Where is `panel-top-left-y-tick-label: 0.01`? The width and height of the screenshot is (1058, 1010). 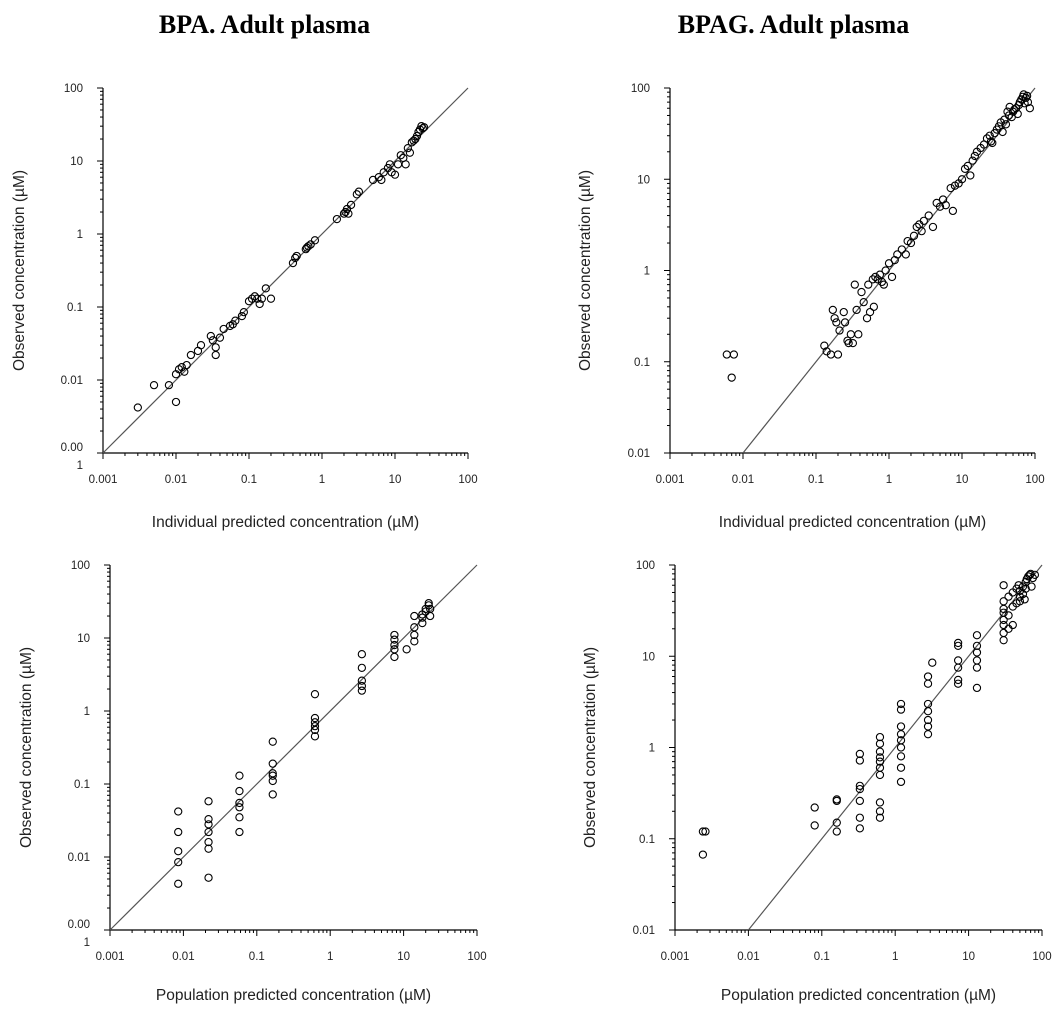
panel-top-left-y-tick-label: 0.01 is located at coordinates (72, 381).